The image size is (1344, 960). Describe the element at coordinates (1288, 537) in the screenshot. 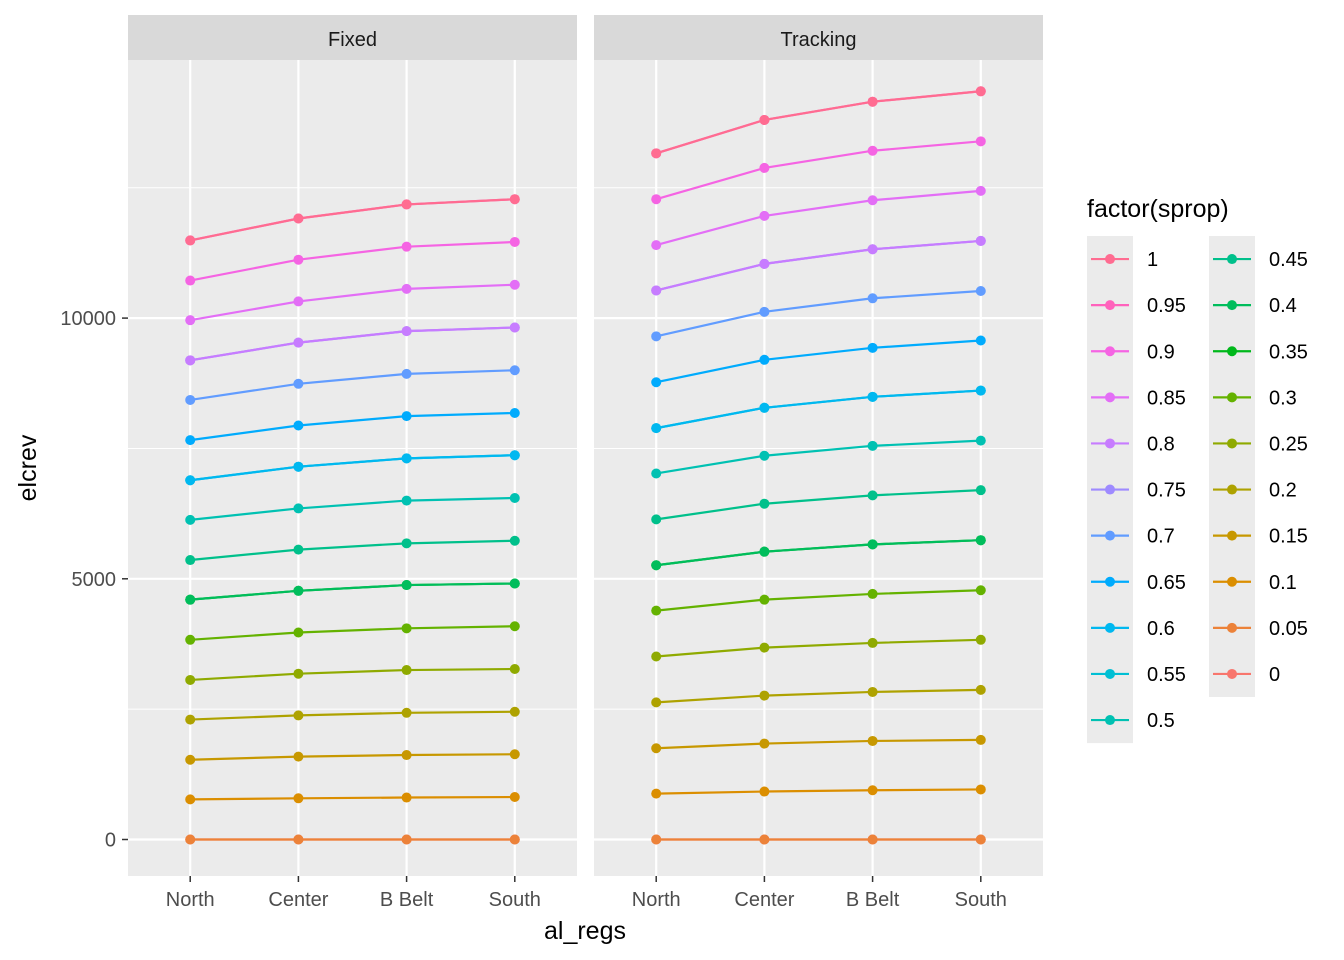

I see `legend-label: 0.15` at that location.